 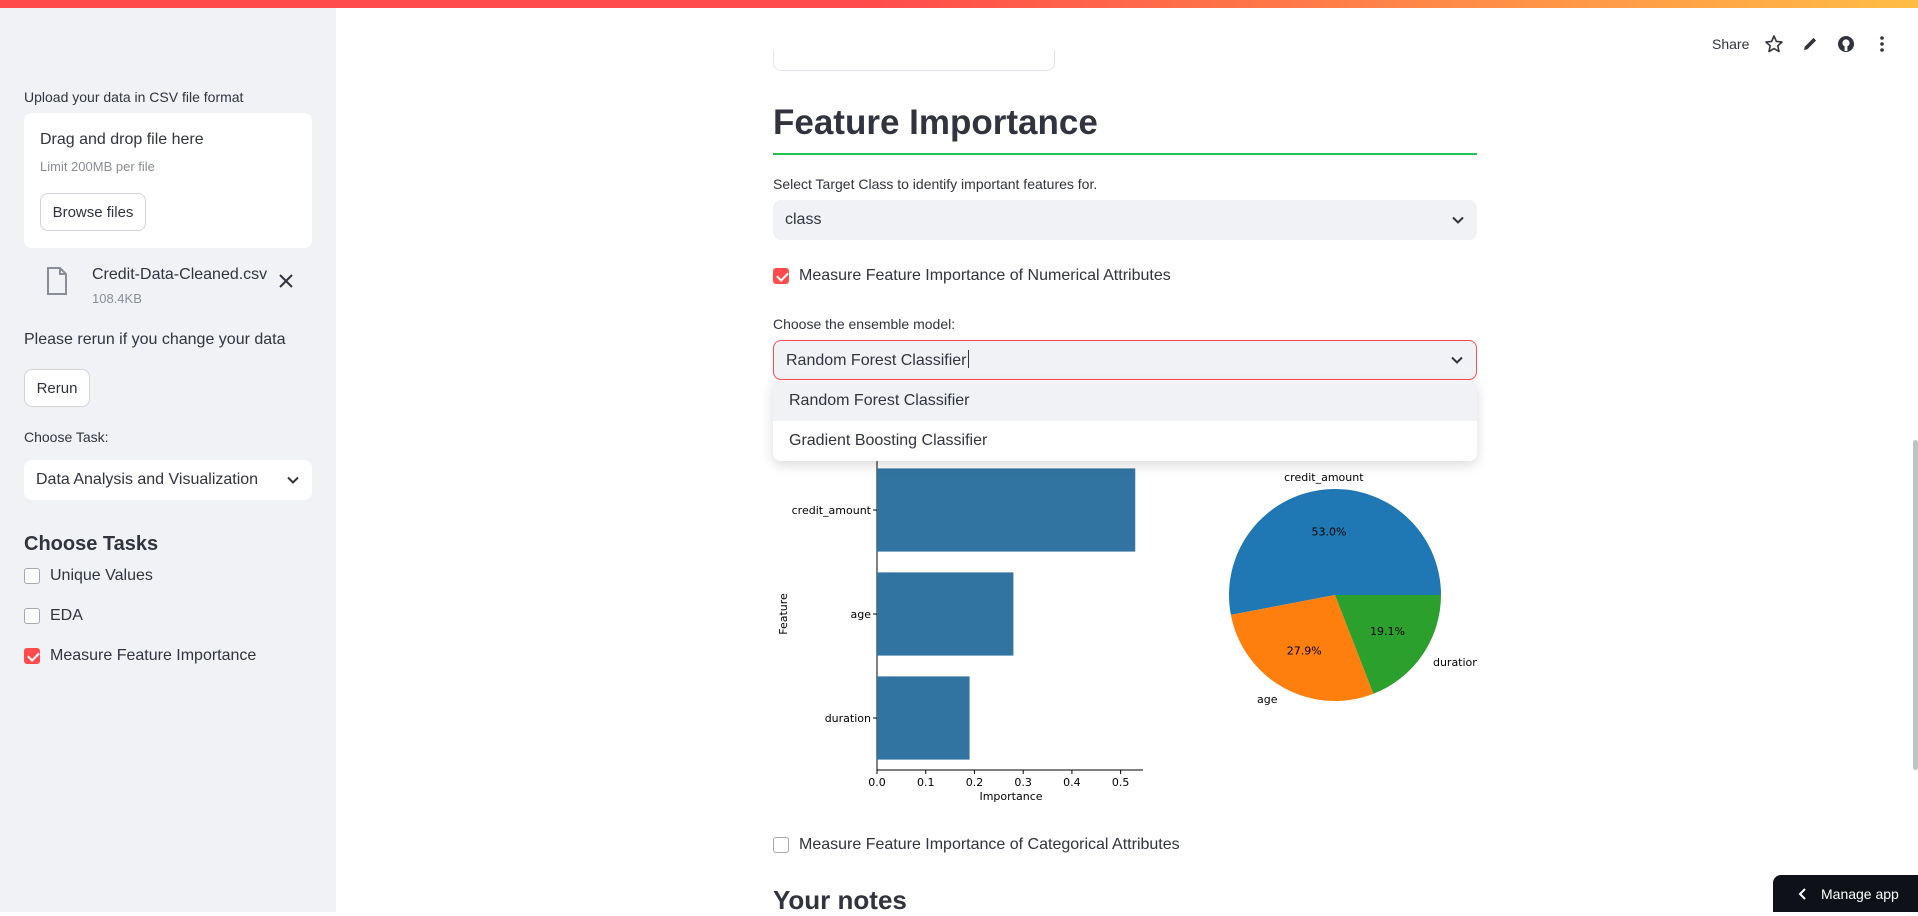 What do you see at coordinates (1915, 605) in the screenshot?
I see `scrollbar` at bounding box center [1915, 605].